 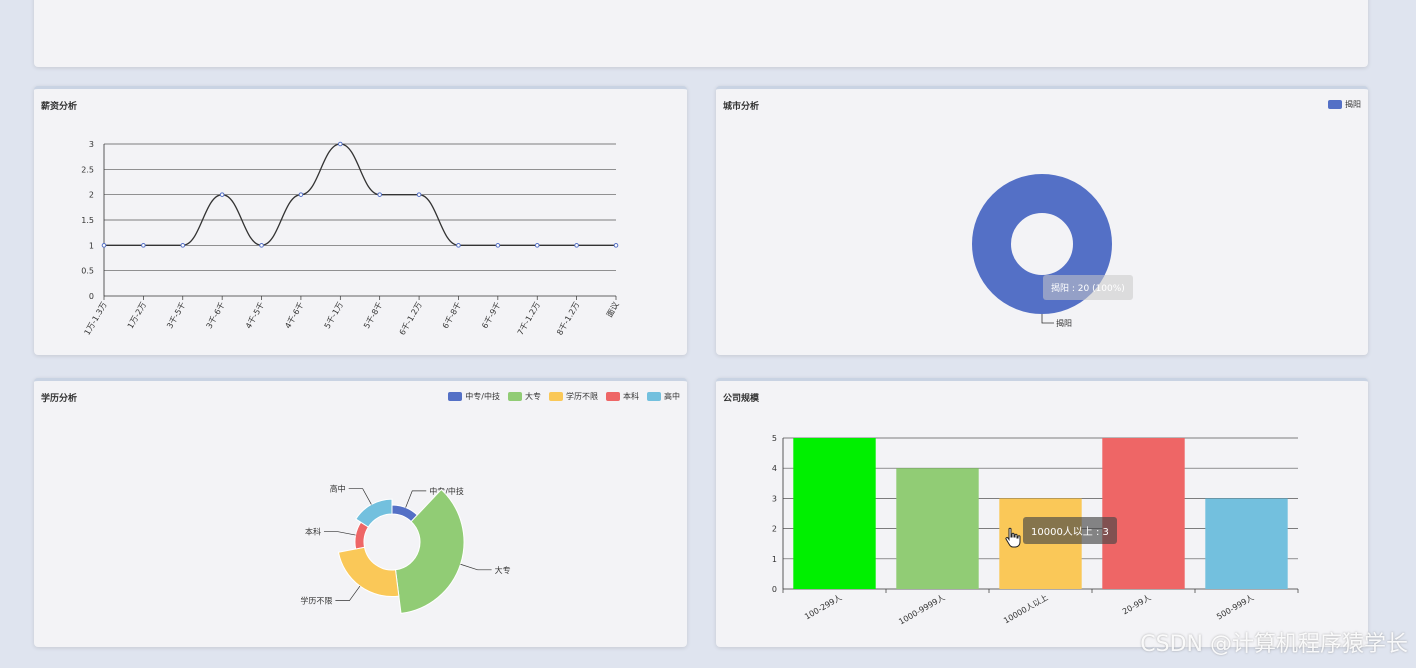 I want to click on hand-cursor-icon, so click(x=1013, y=537).